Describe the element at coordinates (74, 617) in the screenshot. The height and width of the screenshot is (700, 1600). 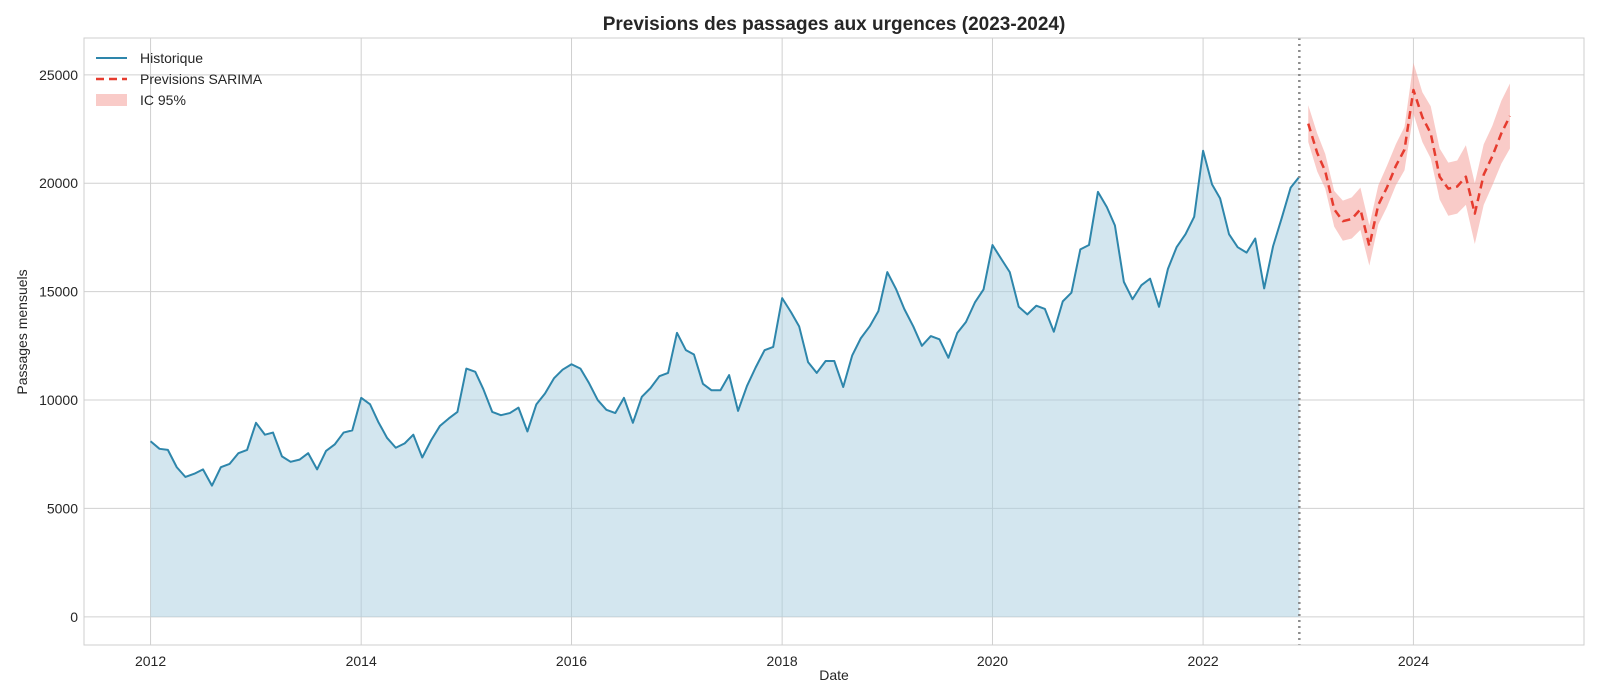
I see `y-tick-label: 0` at that location.